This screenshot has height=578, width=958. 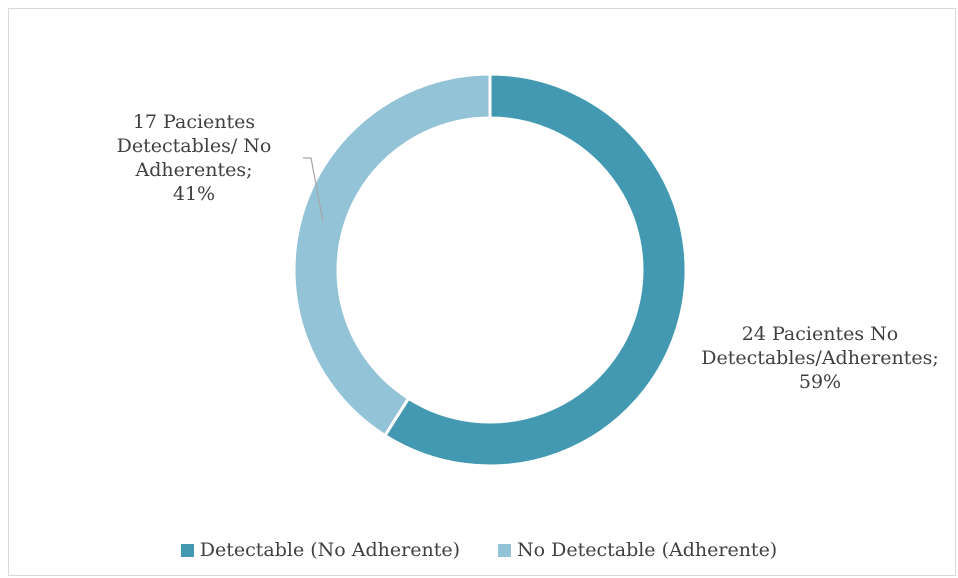 I want to click on leader-line-detectable, so click(x=313, y=190).